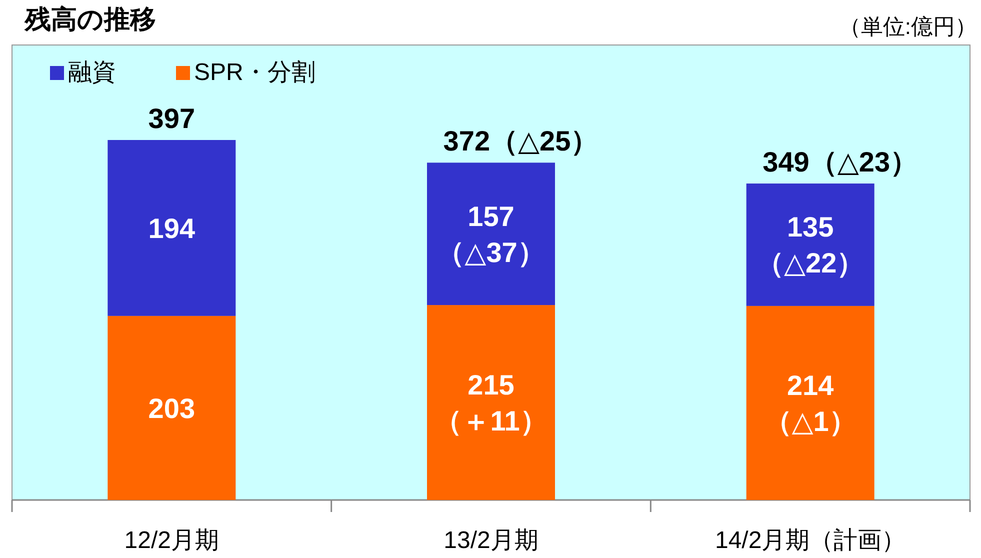  Describe the element at coordinates (172, 540) in the screenshot. I see `x-tick-label: 12/2月期` at that location.